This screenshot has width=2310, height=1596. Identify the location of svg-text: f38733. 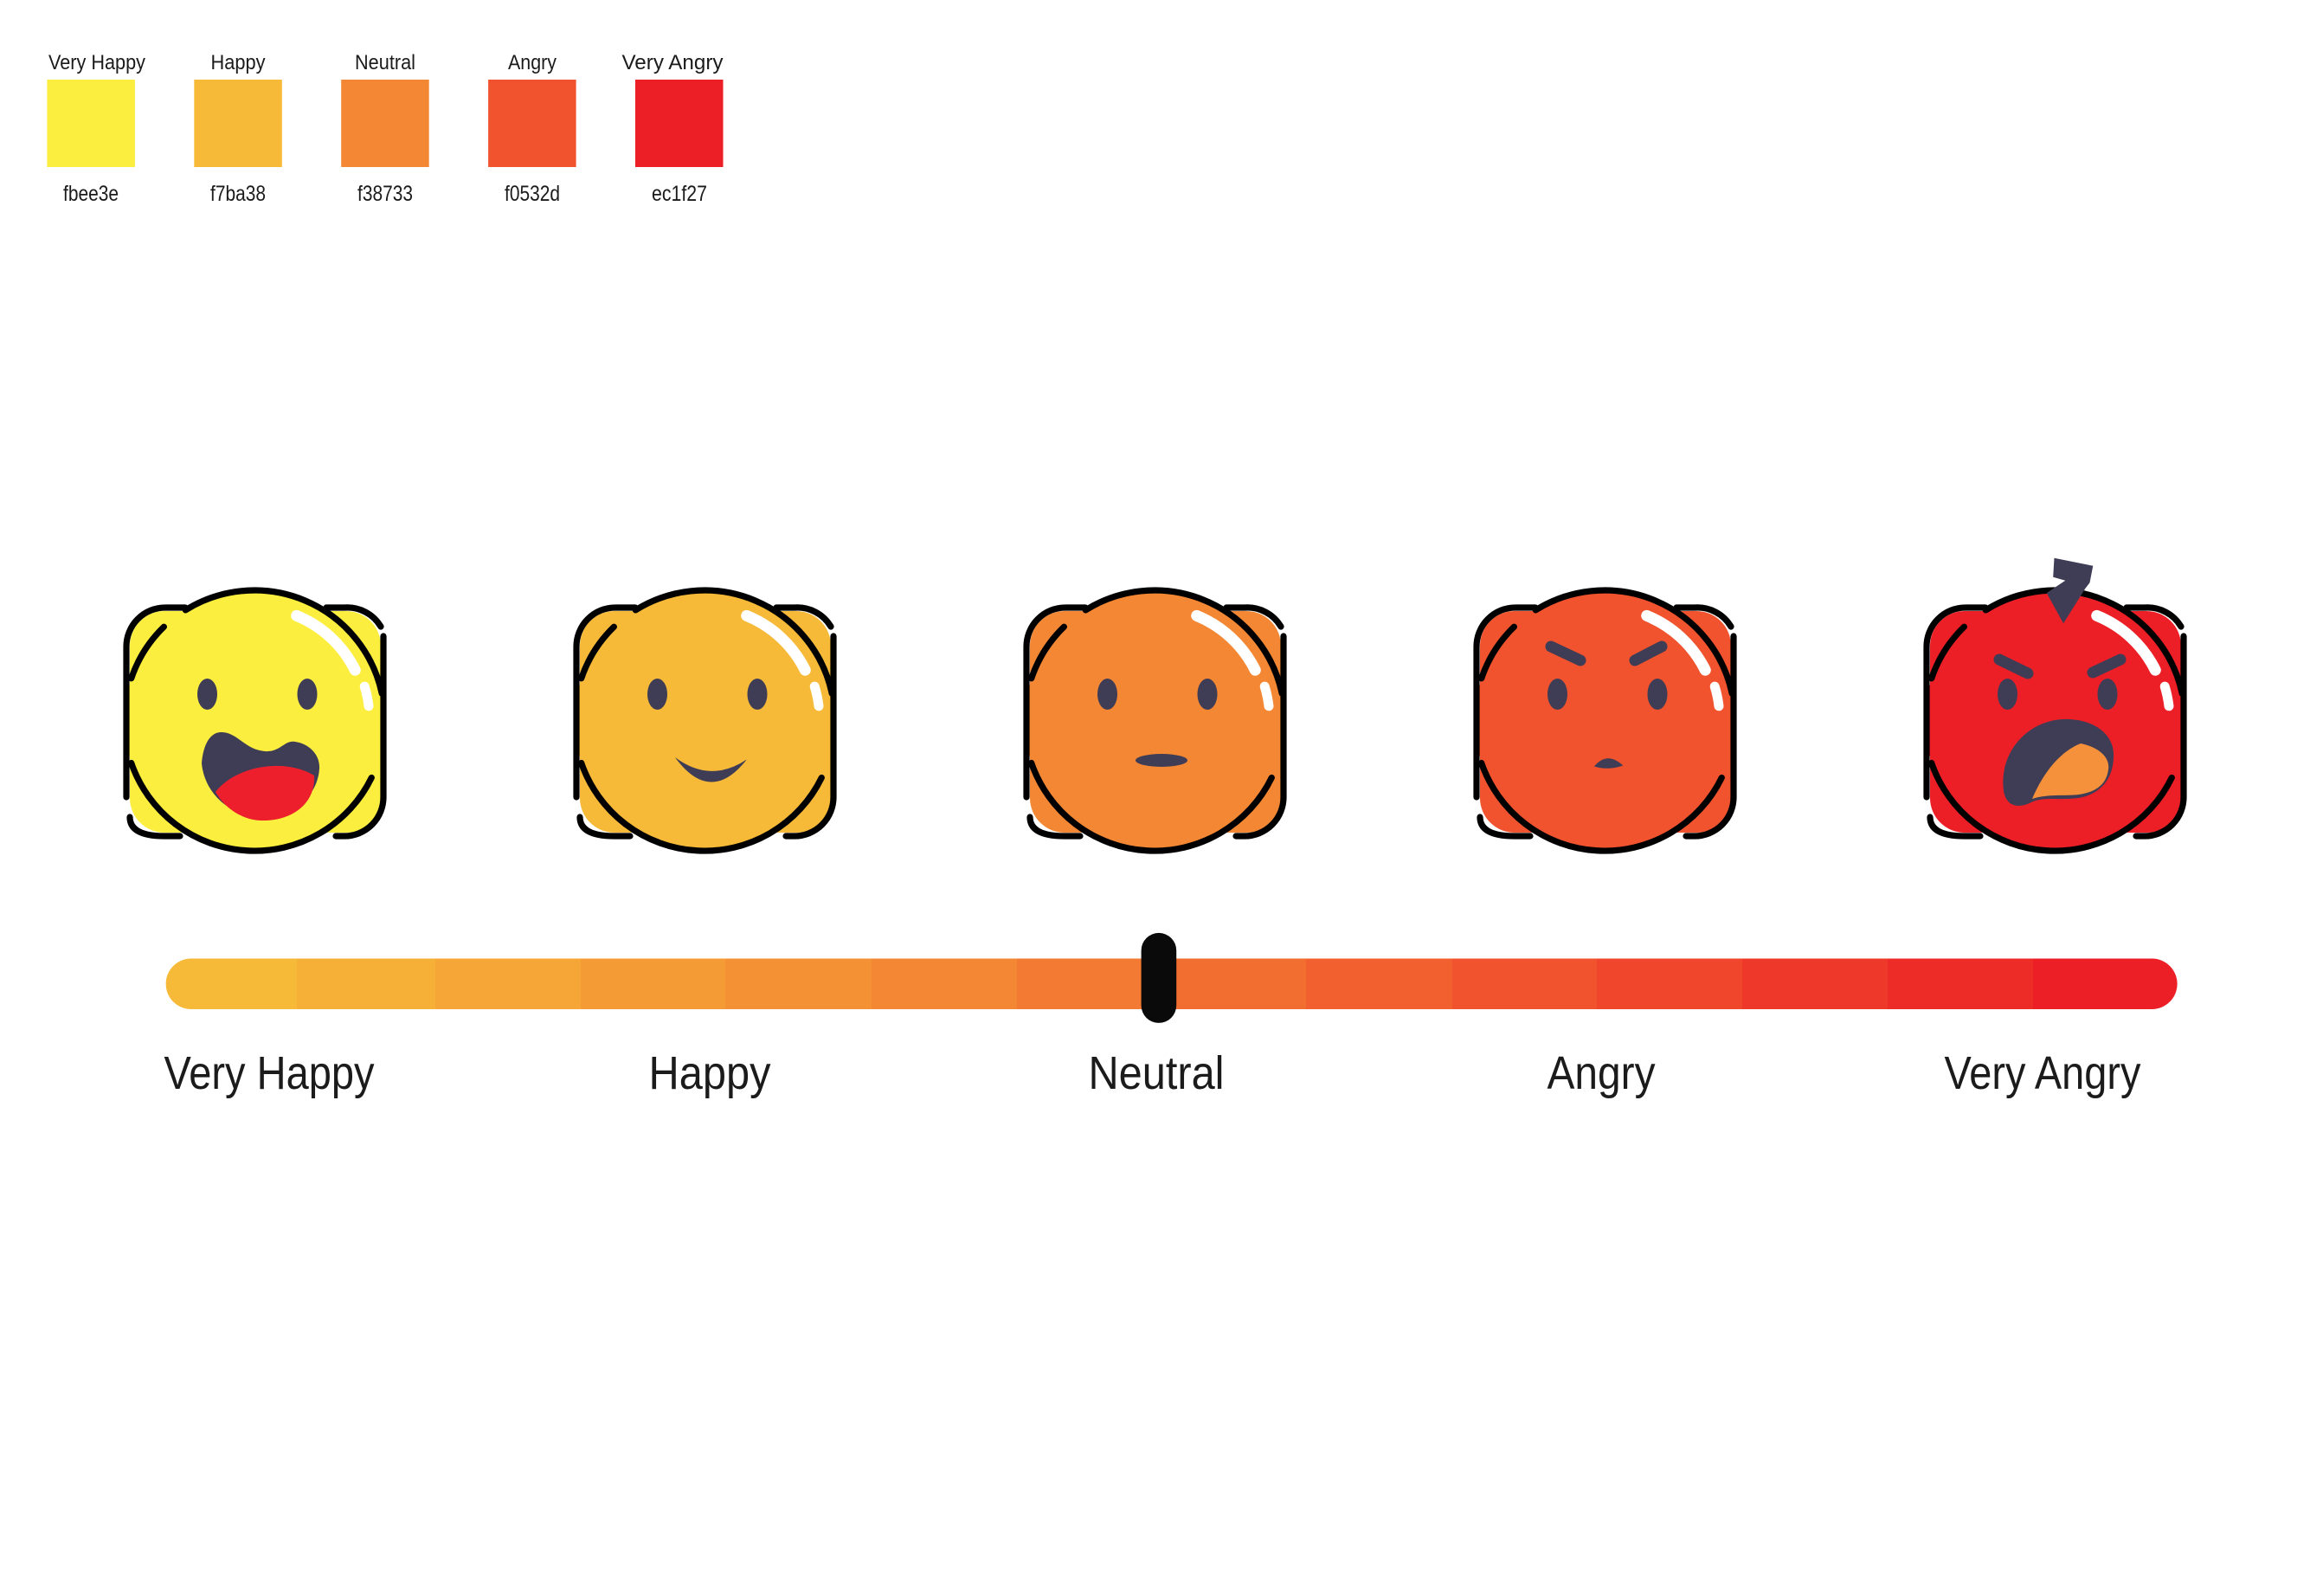
(385, 194).